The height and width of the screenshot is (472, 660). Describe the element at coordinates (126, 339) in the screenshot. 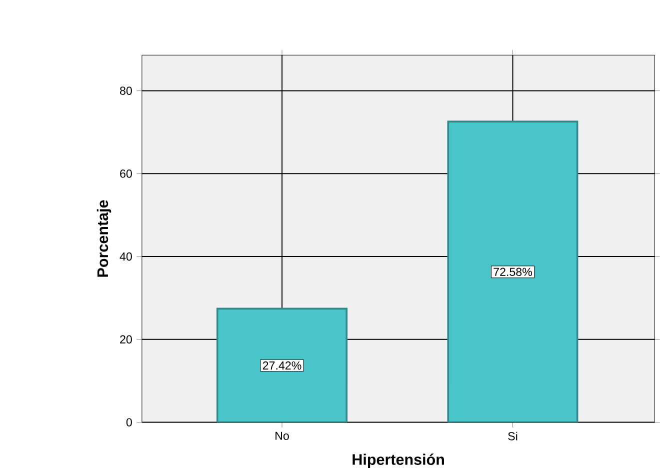

I see `y-tick-label: 20` at that location.